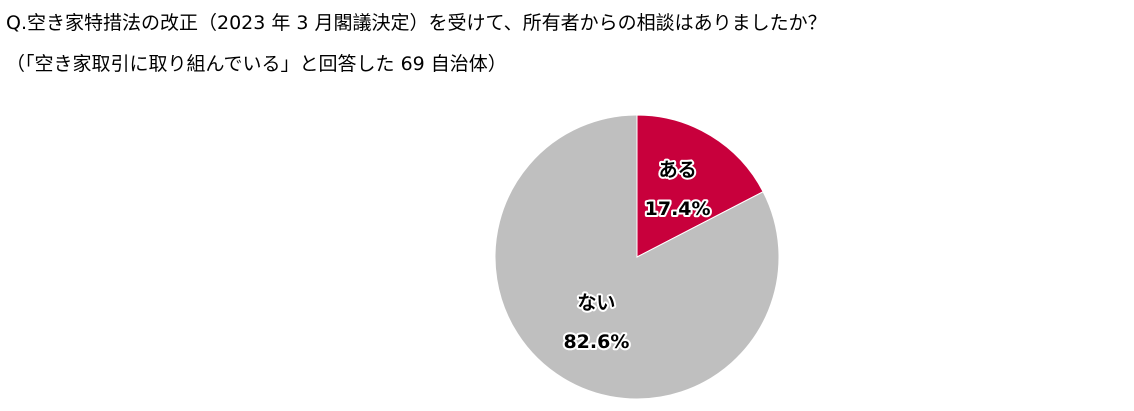 Image resolution: width=1134 pixels, height=411 pixels. I want to click on slice-value-label: 17.4%, so click(678, 209).